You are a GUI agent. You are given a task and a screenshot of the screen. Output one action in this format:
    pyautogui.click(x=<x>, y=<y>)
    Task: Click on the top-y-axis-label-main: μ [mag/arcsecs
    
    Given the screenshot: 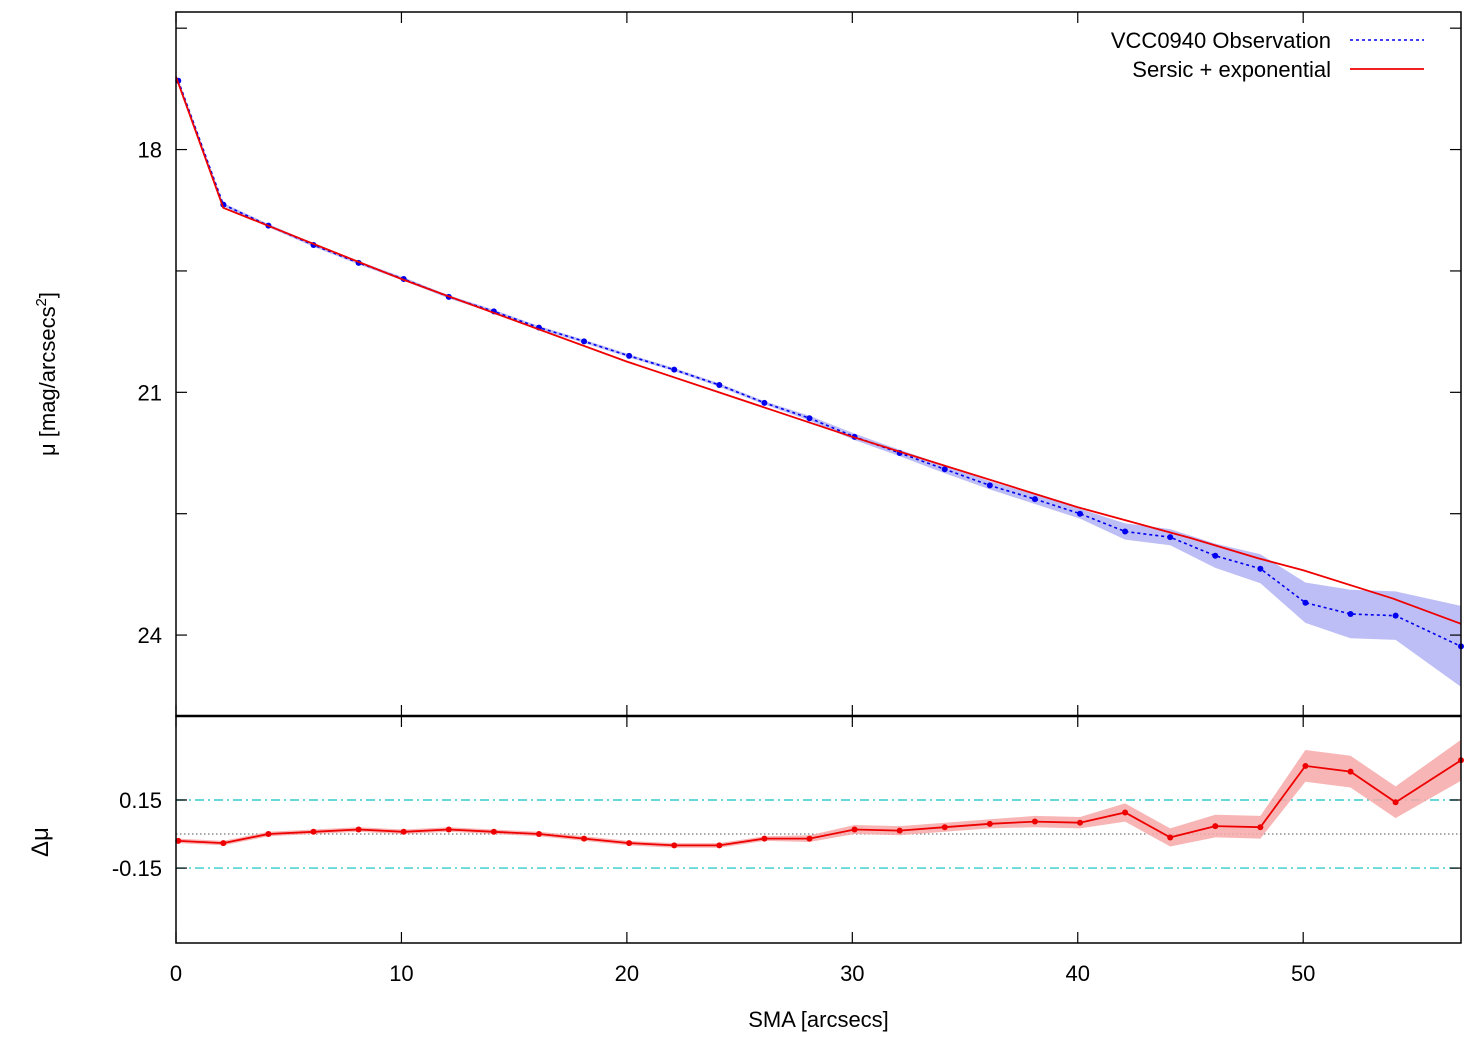 What is the action you would take?
    pyautogui.click(x=47, y=381)
    